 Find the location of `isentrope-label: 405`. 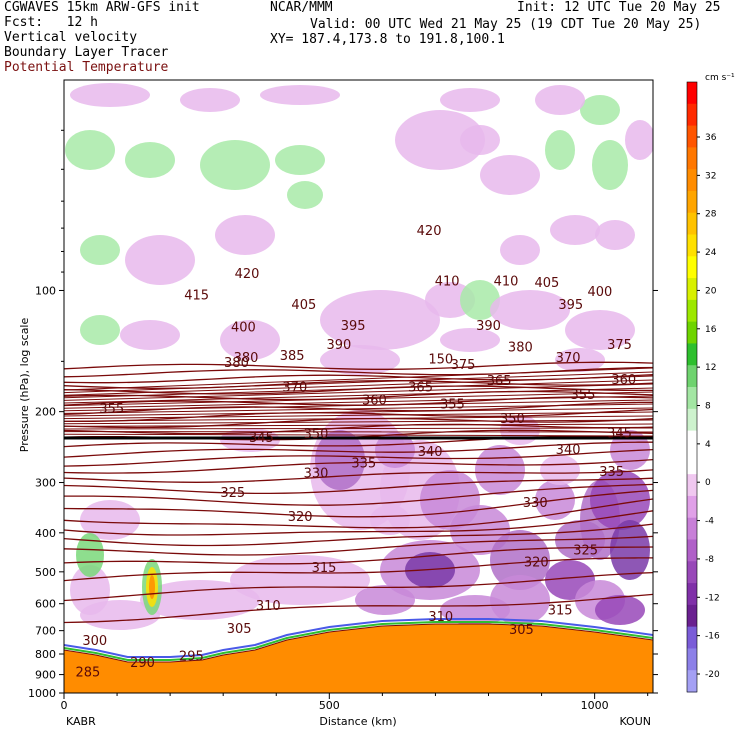

isentrope-label: 405 is located at coordinates (303, 305).